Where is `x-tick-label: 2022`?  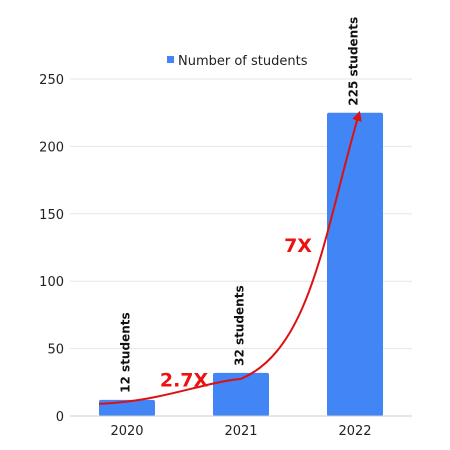
x-tick-label: 2022 is located at coordinates (354, 431).